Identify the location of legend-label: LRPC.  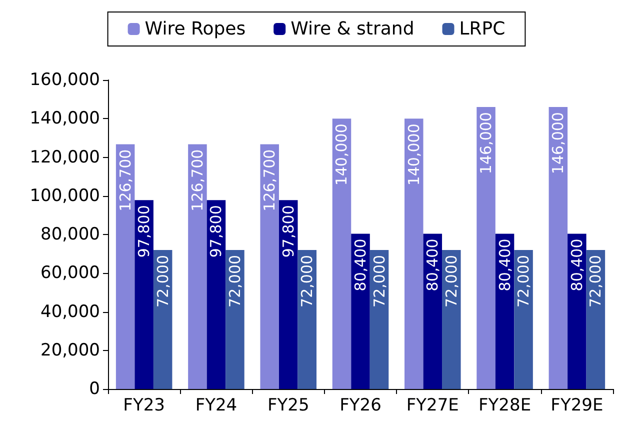
(482, 29).